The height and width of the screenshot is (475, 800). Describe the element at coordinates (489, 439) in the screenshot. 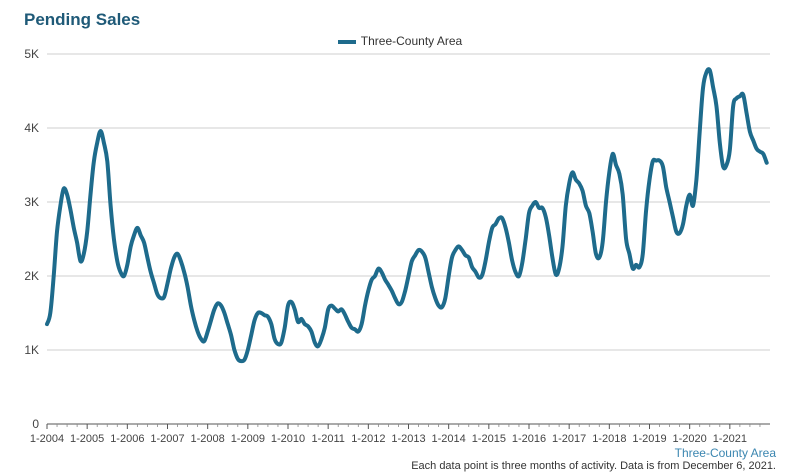

I see `x-tick-label: 1-2015` at that location.